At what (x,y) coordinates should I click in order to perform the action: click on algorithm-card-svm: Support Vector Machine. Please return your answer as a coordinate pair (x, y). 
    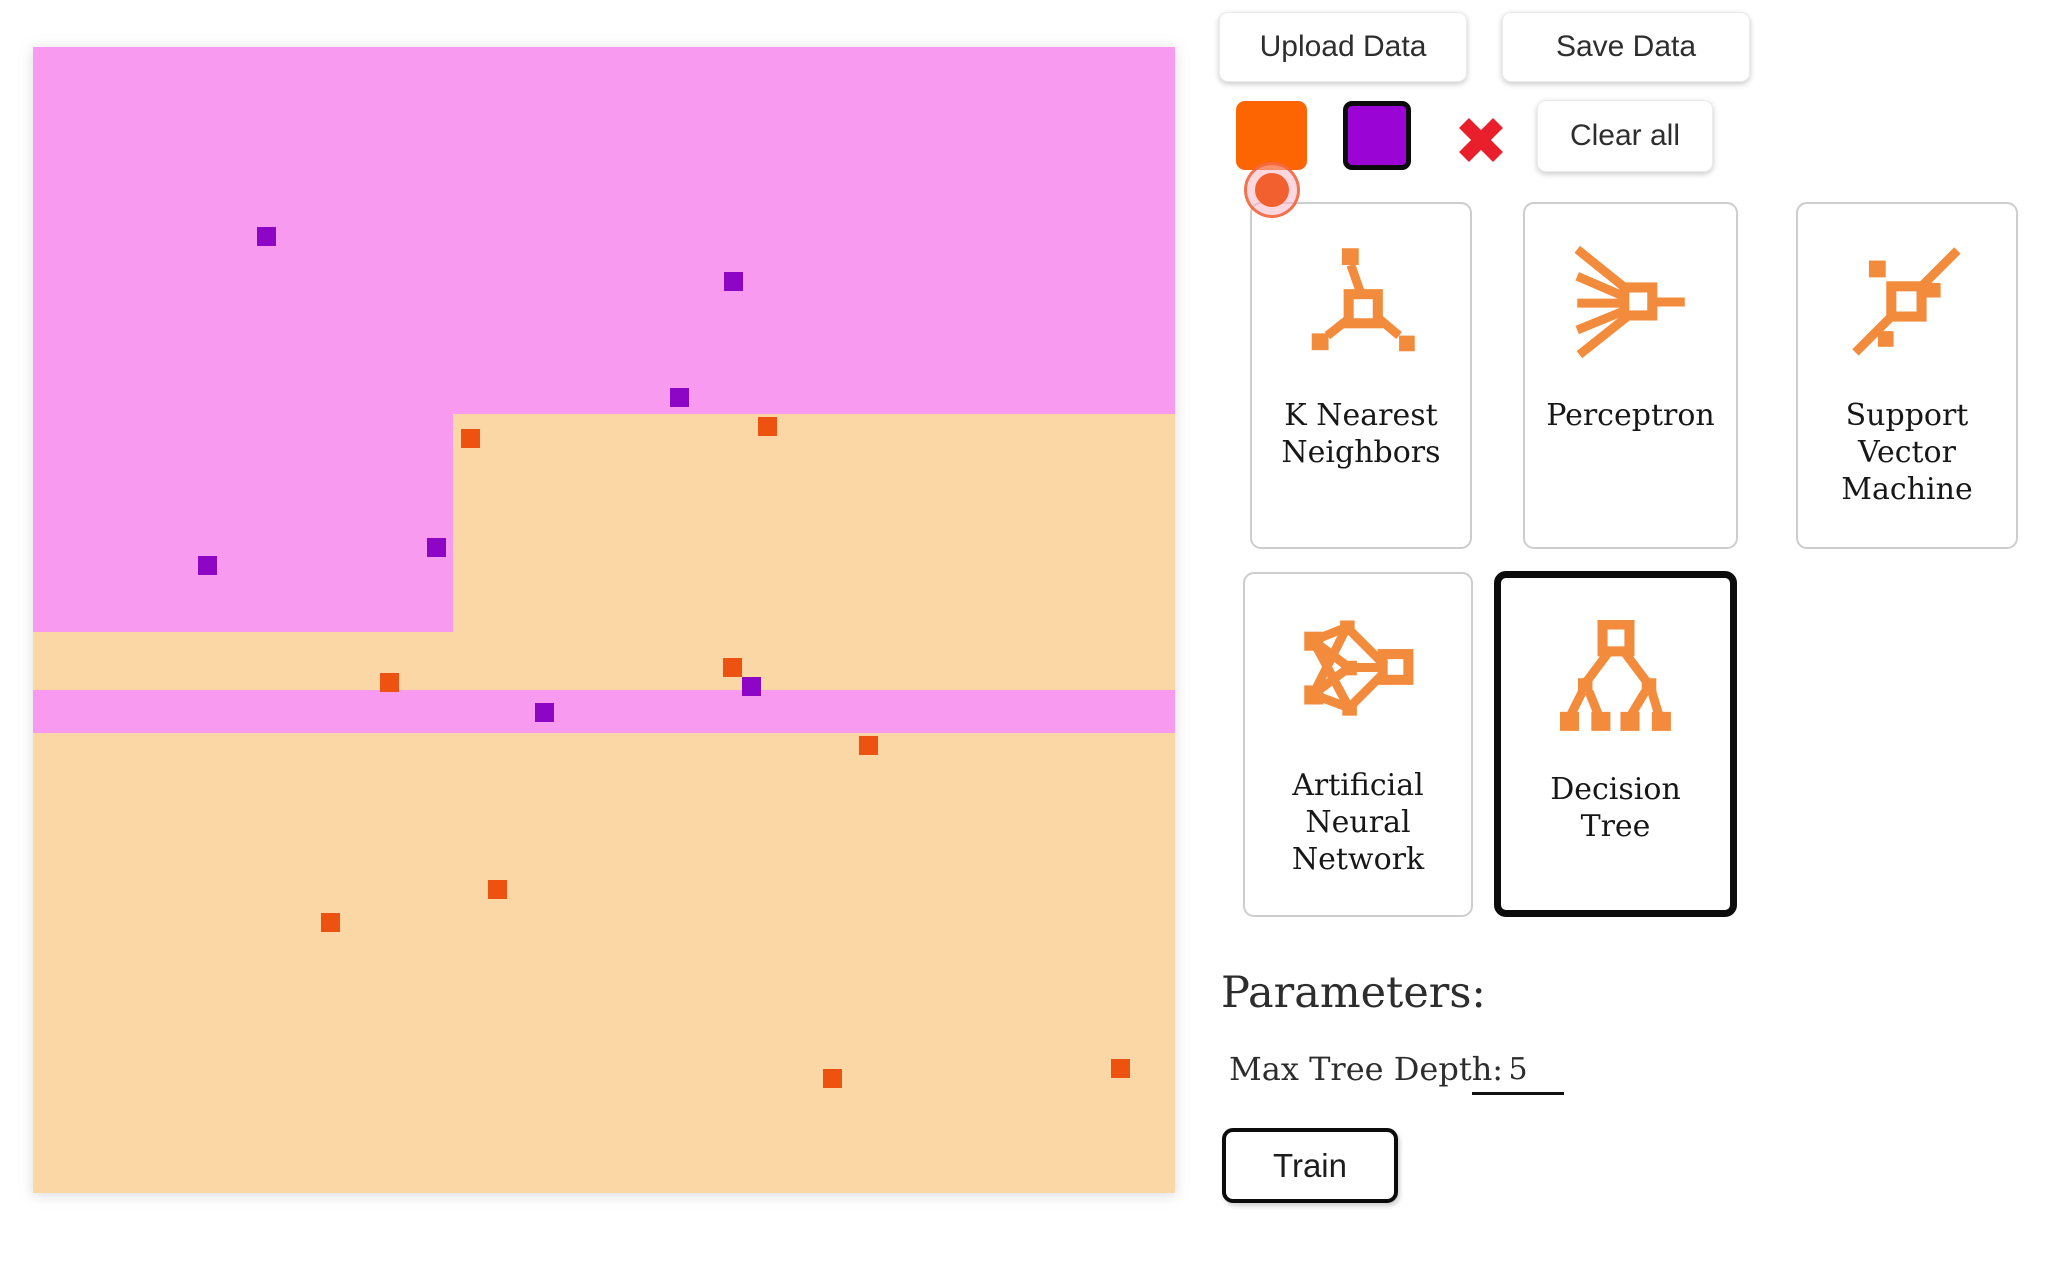
    Looking at the image, I should click on (1907, 375).